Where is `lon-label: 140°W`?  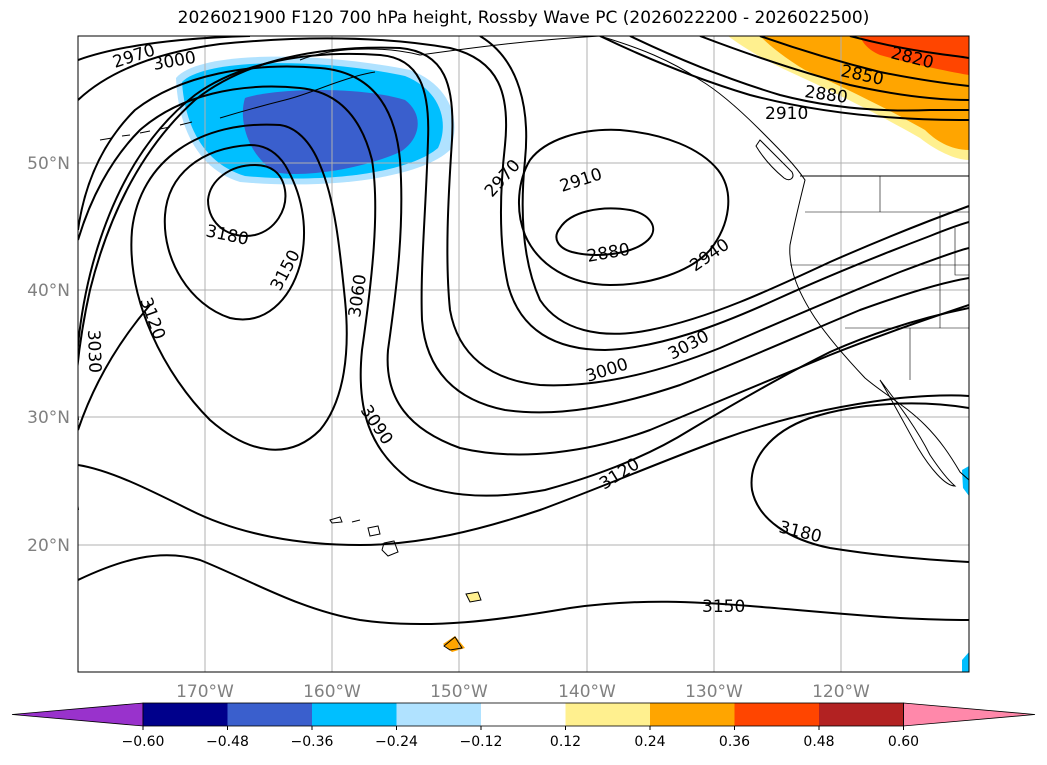 lon-label: 140°W is located at coordinates (587, 692).